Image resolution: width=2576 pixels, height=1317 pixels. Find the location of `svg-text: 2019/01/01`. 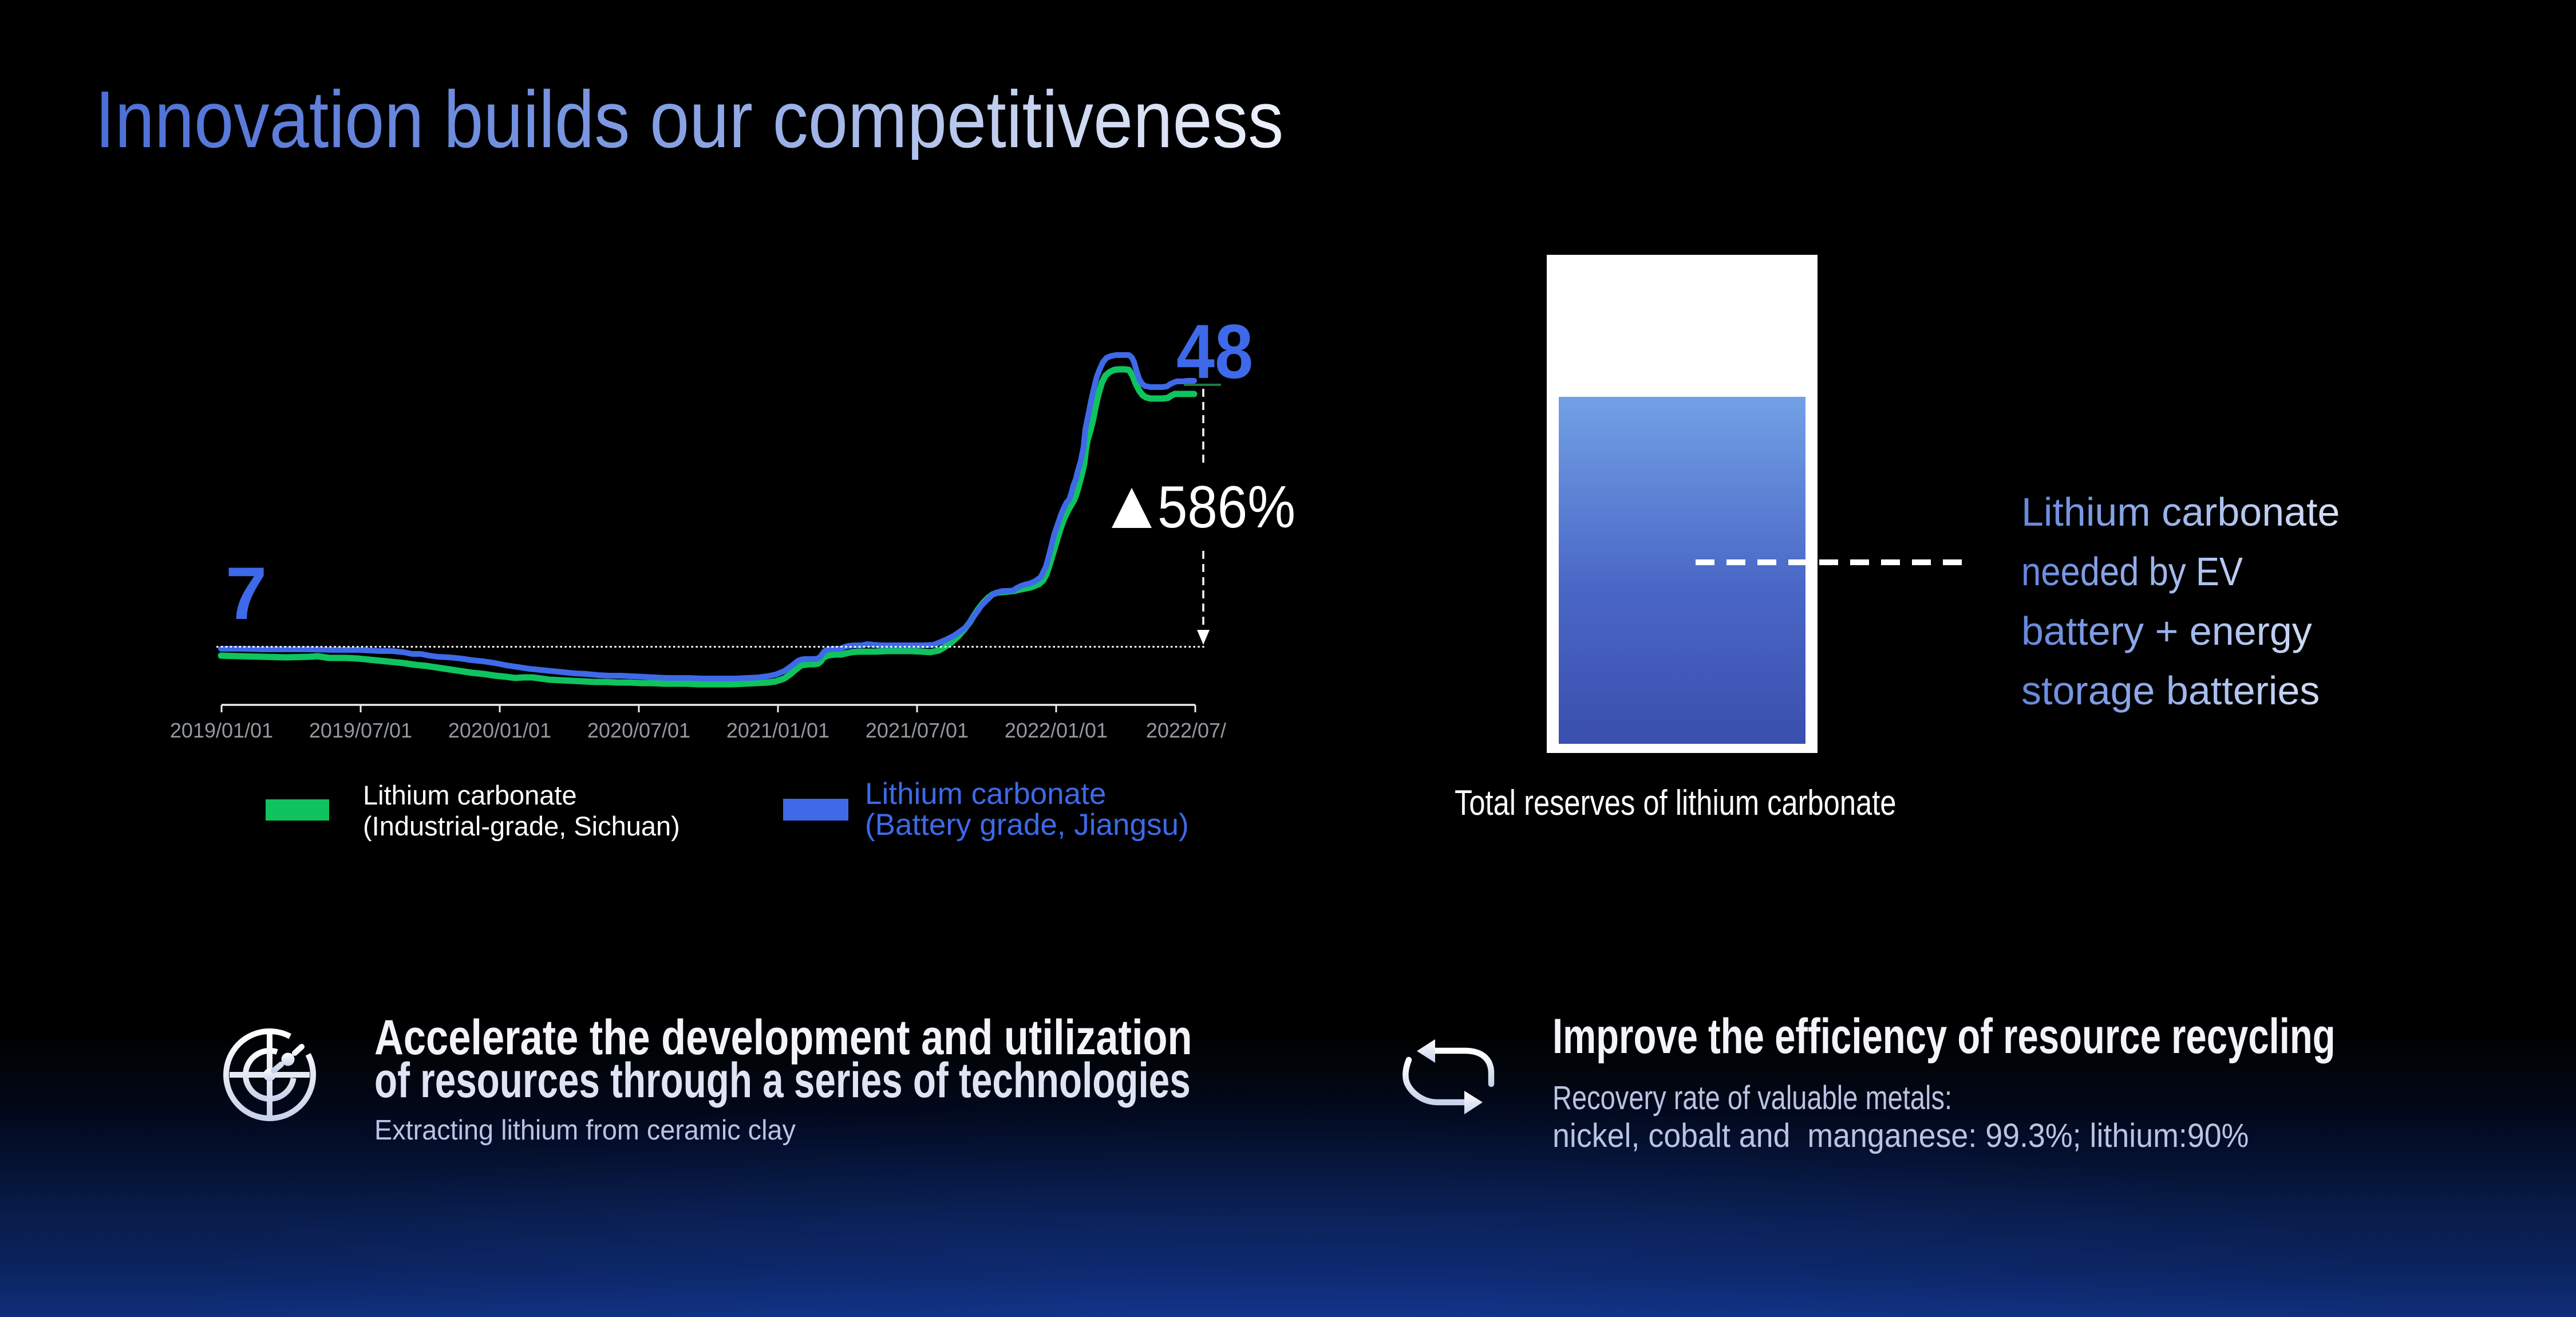

svg-text: 2019/01/01 is located at coordinates (221, 730).